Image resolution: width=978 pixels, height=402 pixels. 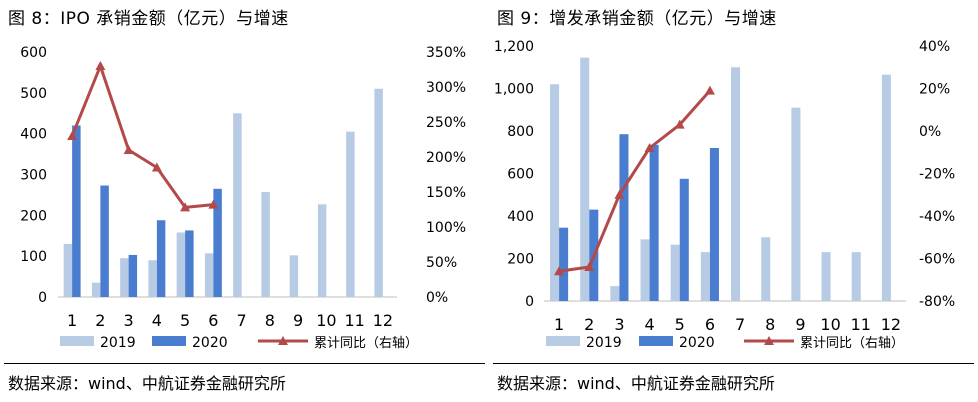 What do you see at coordinates (937, 260) in the screenshot?
I see `y-right-tick-label: -60%` at bounding box center [937, 260].